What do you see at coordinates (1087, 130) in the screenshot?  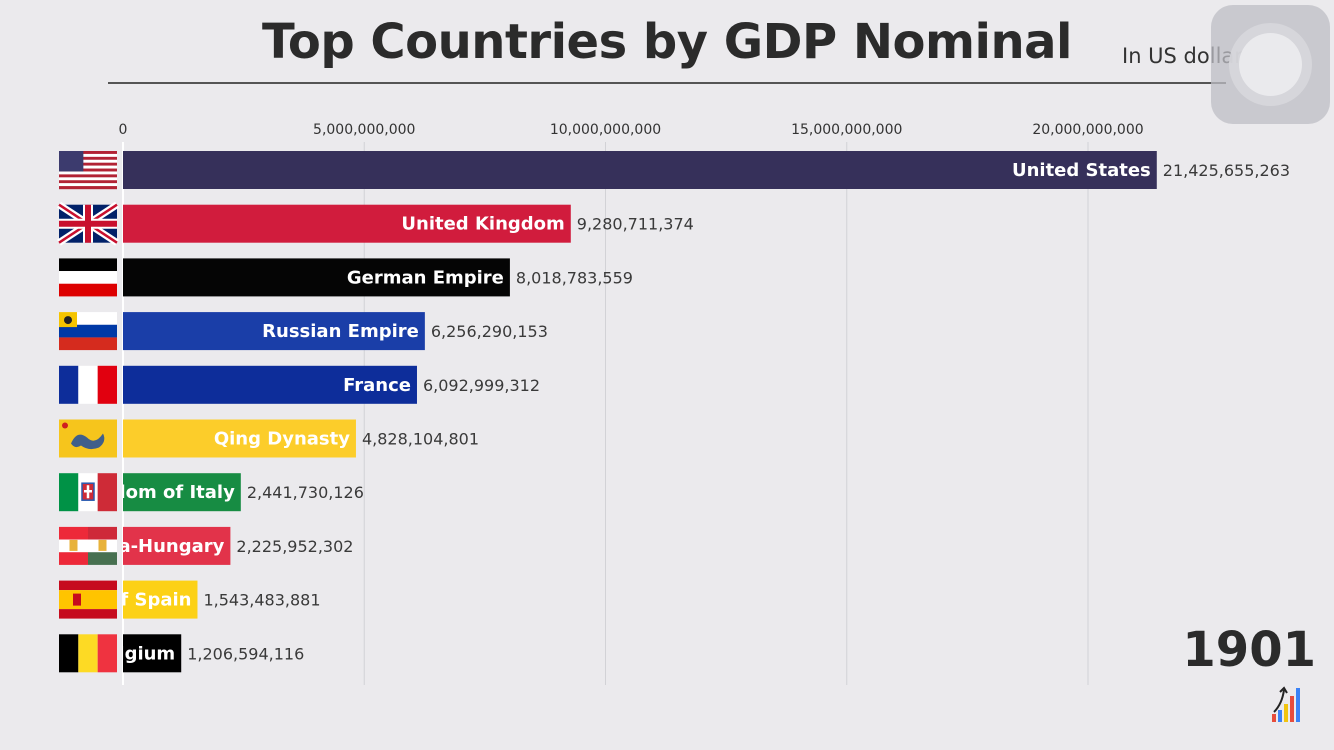 I see `x-tick-label: 20,000,000,000` at bounding box center [1087, 130].